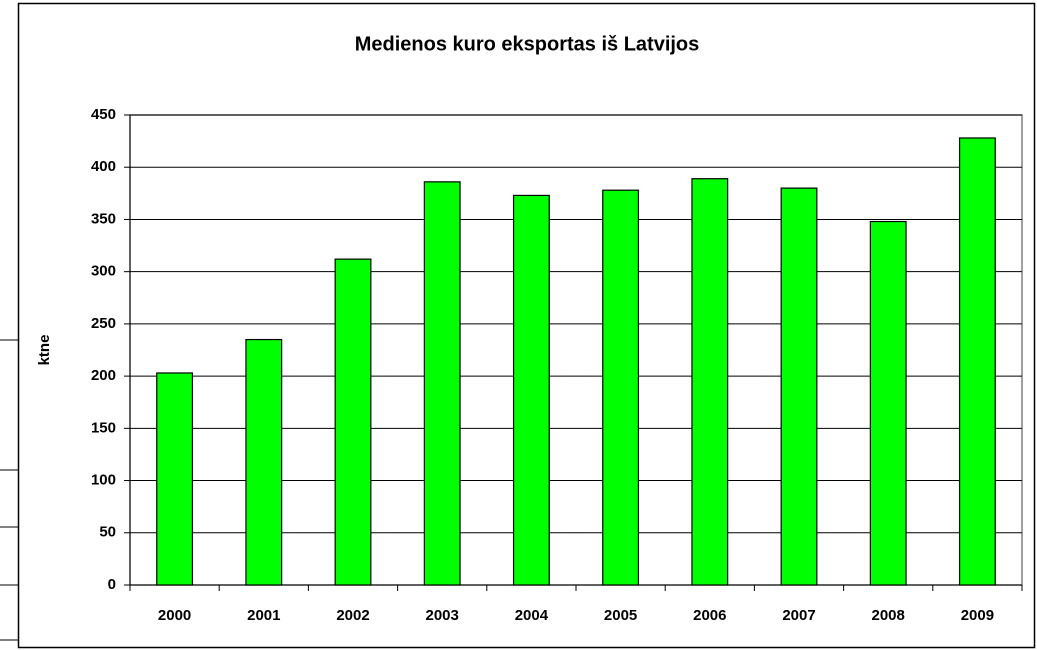  What do you see at coordinates (620, 615) in the screenshot?
I see `x-tick-label: 2005` at bounding box center [620, 615].